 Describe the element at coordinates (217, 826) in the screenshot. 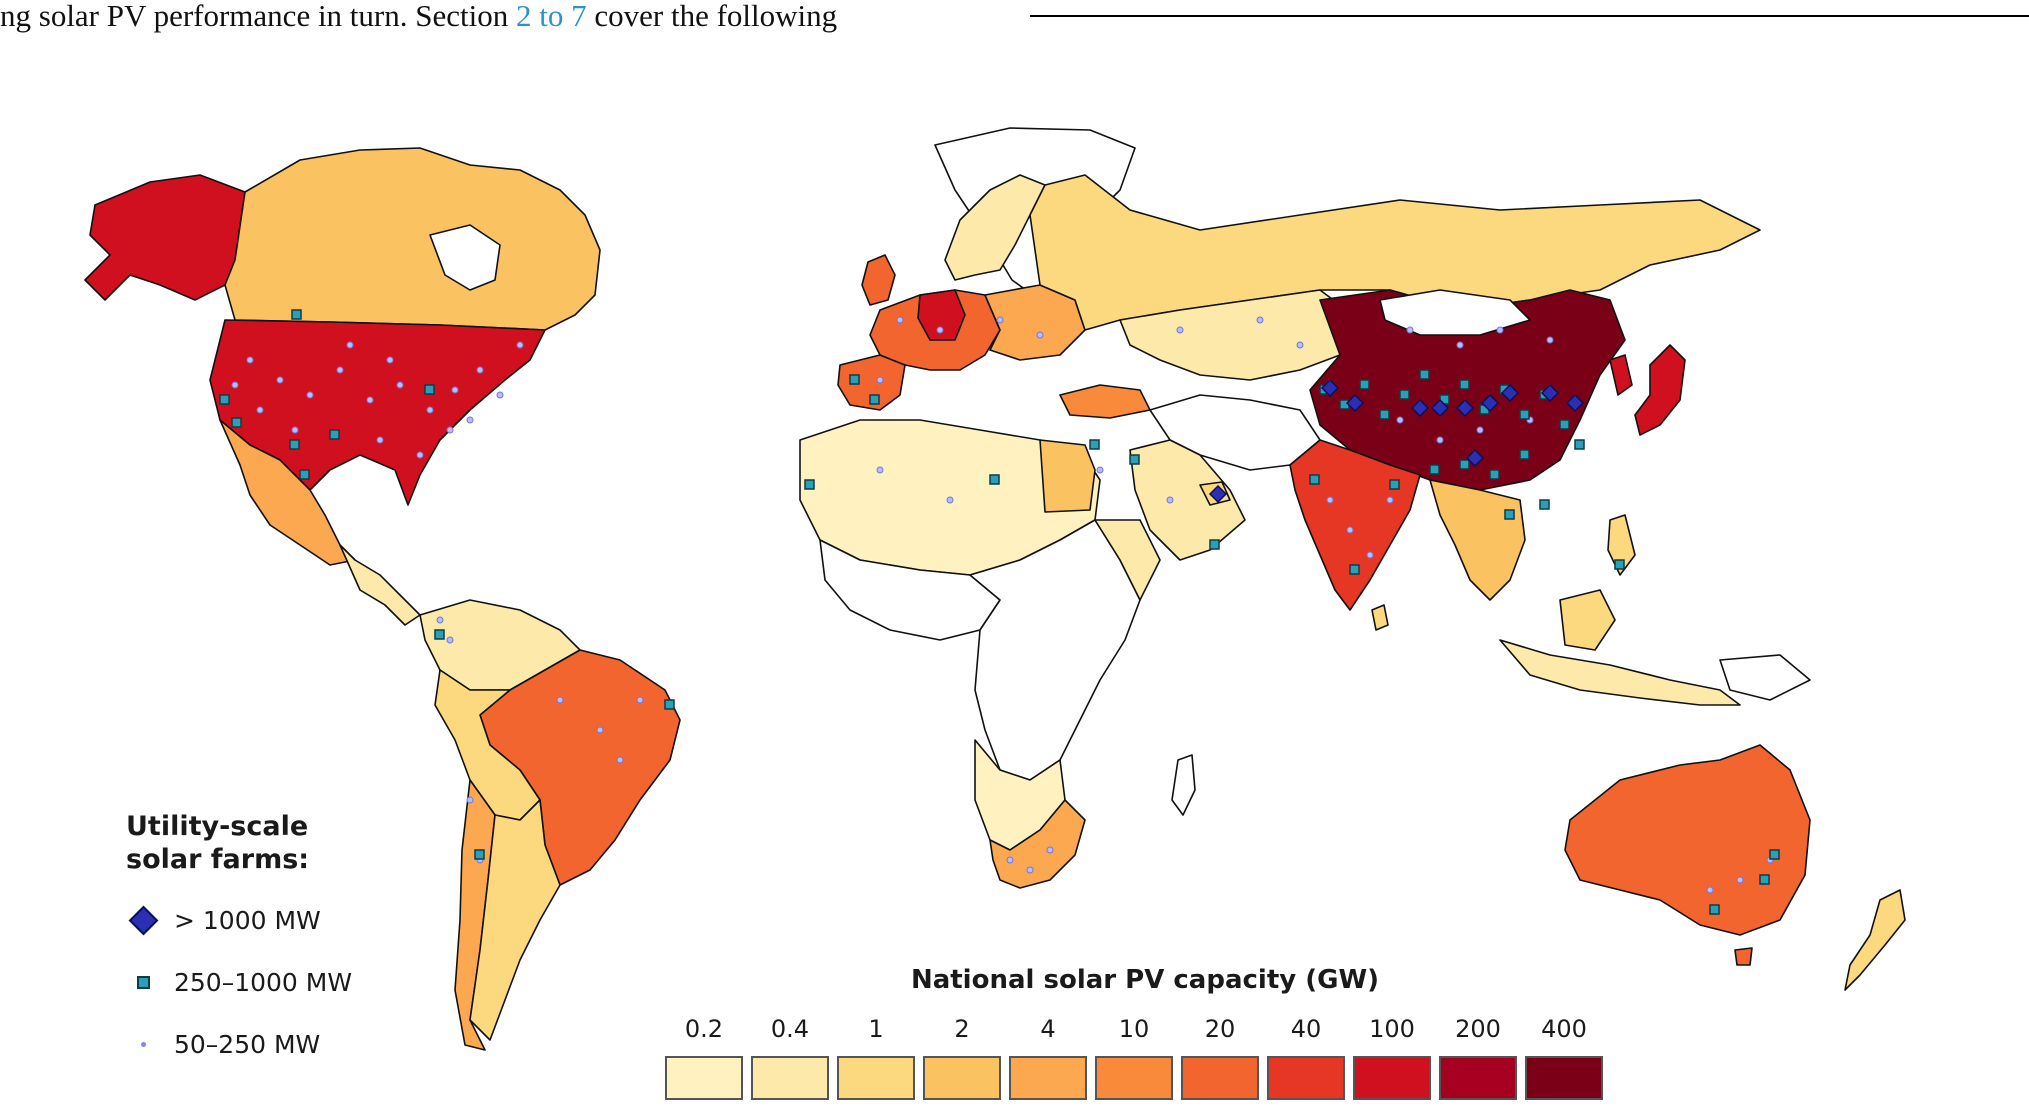

I see `farm-legend-title-line1: Utility-scale` at that location.